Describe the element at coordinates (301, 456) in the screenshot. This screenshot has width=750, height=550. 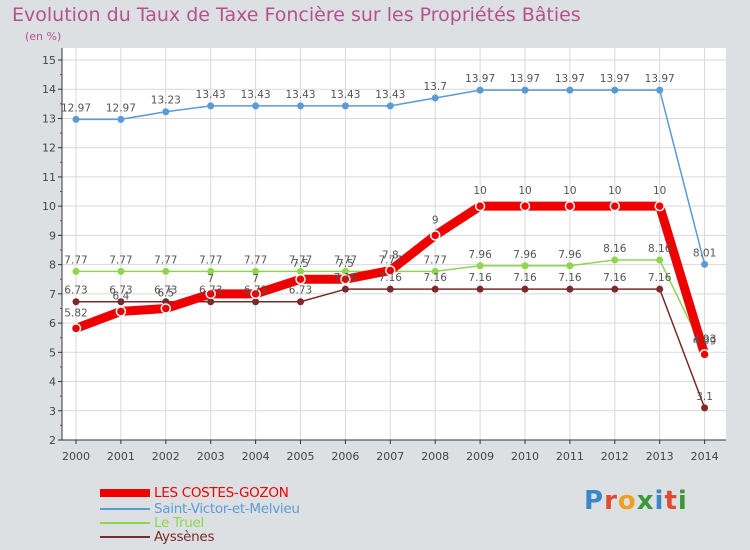
I see `x-tick-label: 2005` at that location.